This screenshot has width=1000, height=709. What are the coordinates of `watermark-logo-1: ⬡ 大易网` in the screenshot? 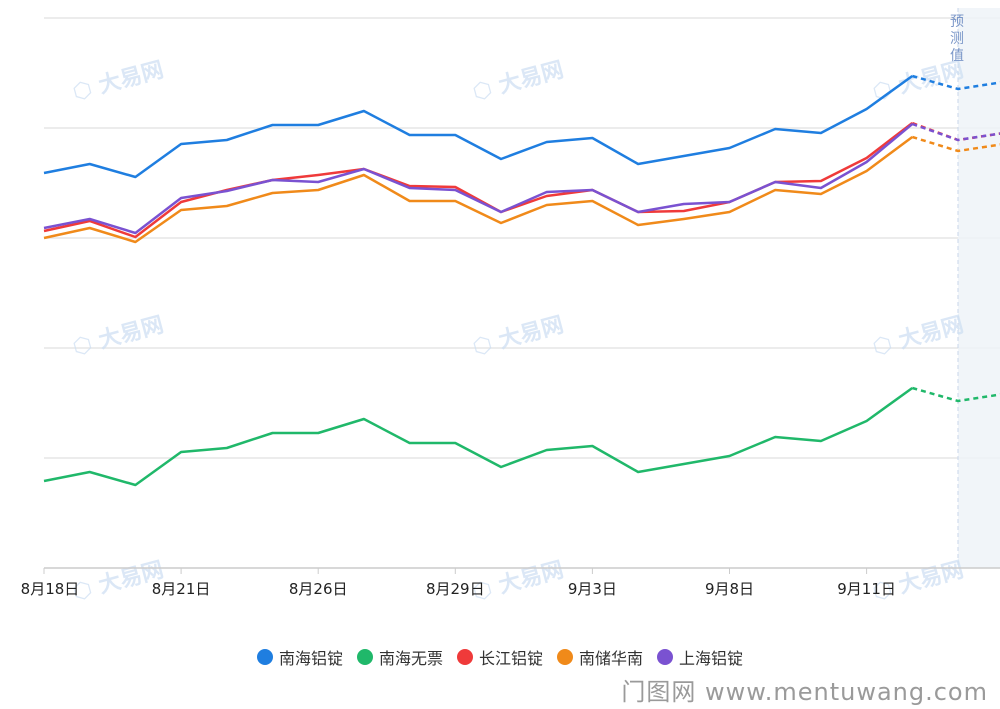 It's located at (518, 82).